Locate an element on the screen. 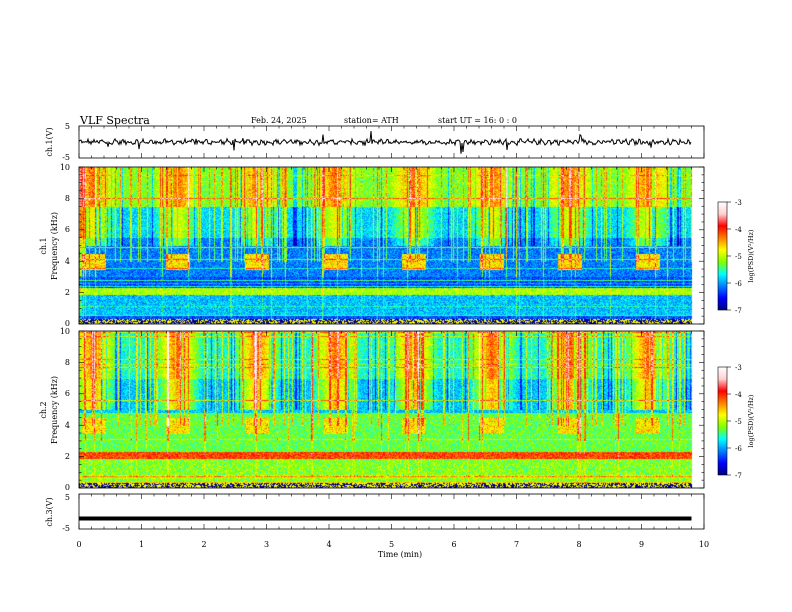  ch1-waveform-ylabel: ch.1(V) is located at coordinates (49, 141).